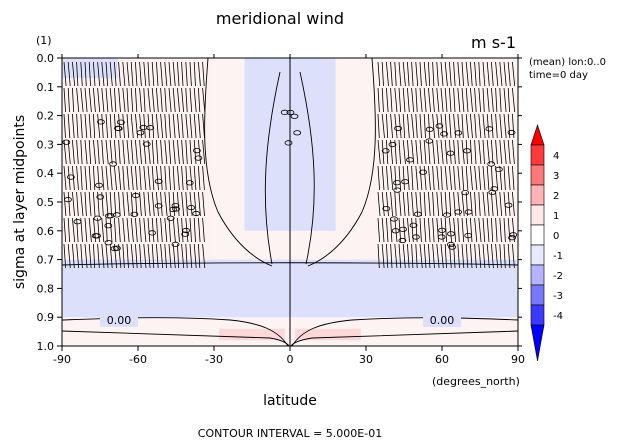 The image size is (623, 448). I want to click on chart-title: meridional wind, so click(280, 18).